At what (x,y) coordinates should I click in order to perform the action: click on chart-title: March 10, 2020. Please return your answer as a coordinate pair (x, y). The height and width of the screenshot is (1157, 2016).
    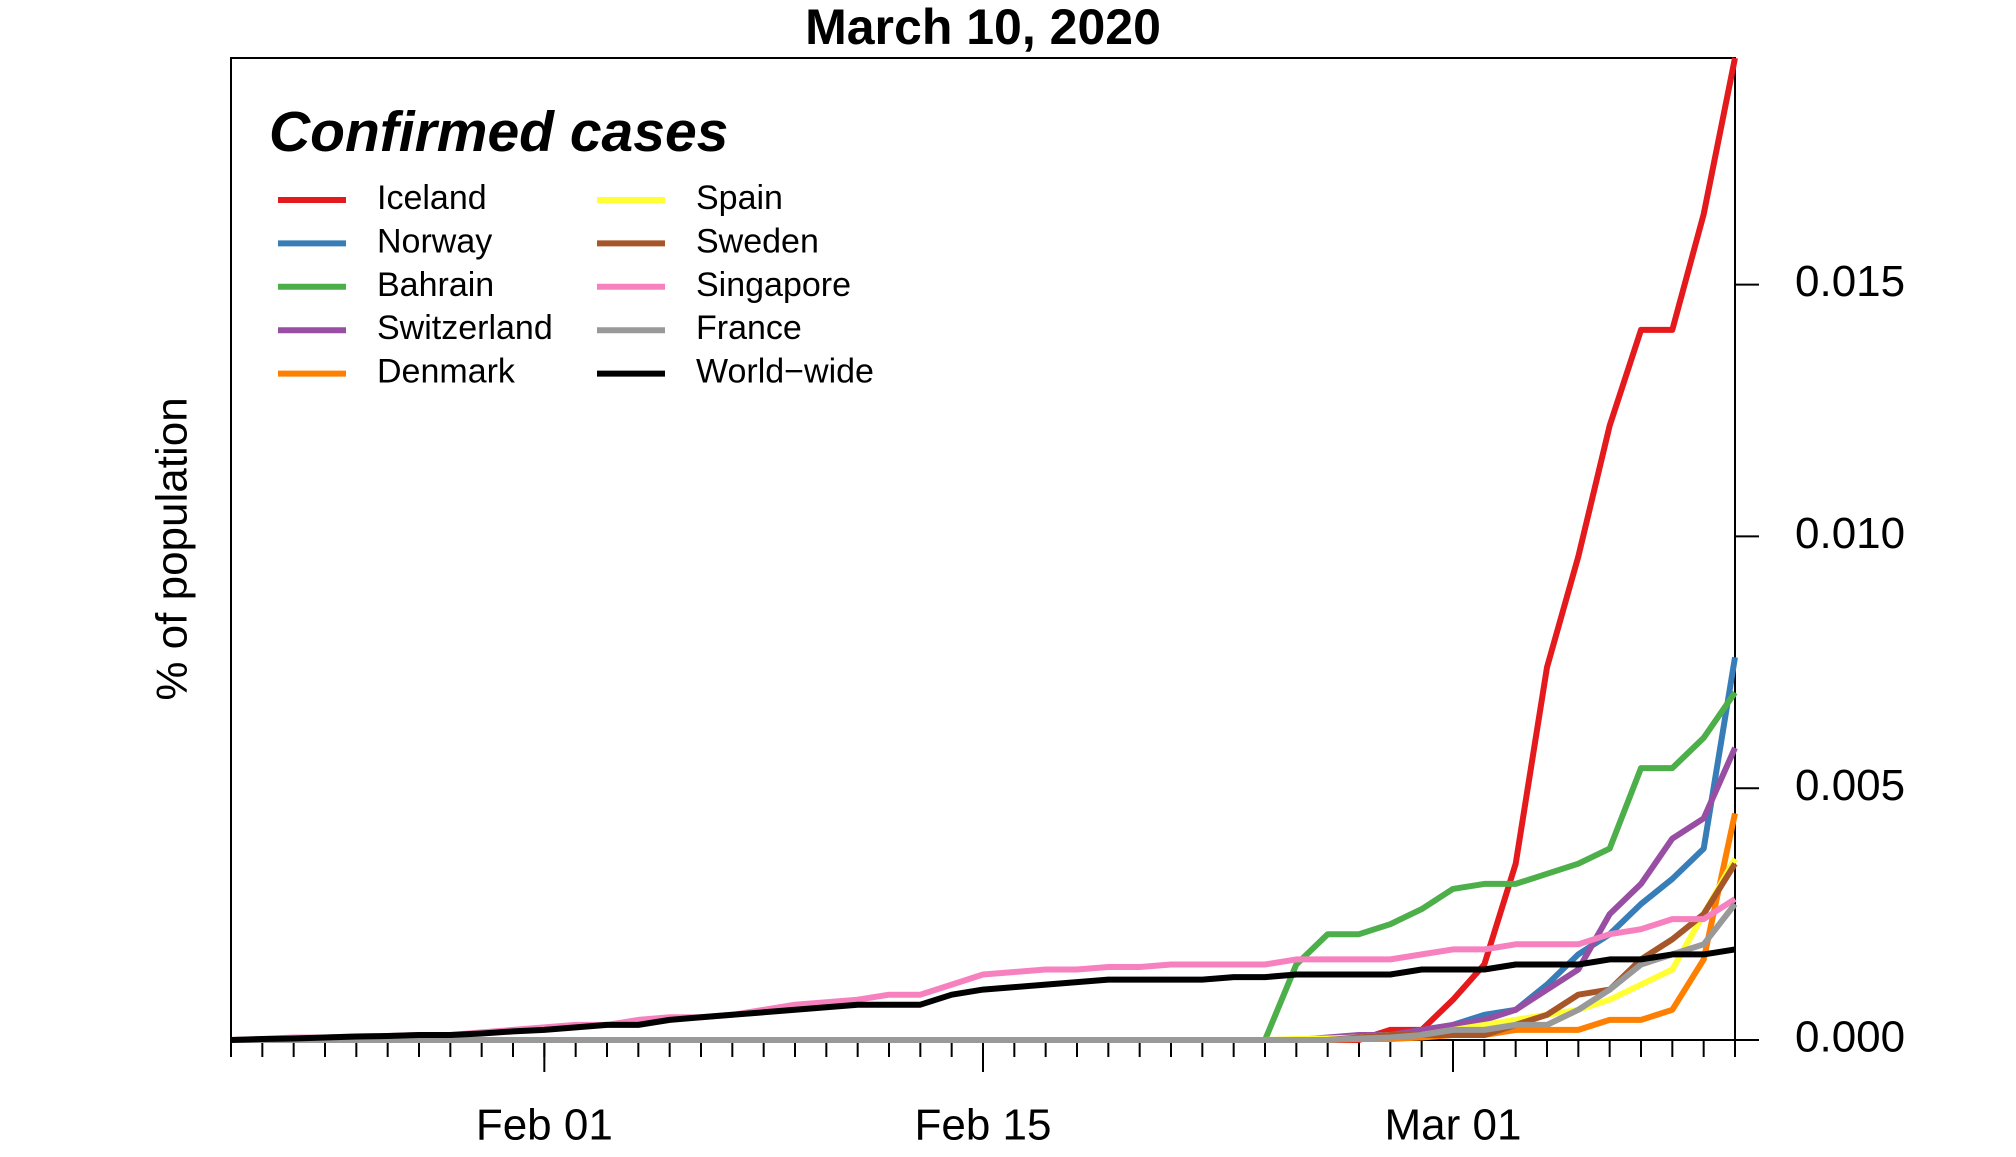
    Looking at the image, I should click on (983, 27).